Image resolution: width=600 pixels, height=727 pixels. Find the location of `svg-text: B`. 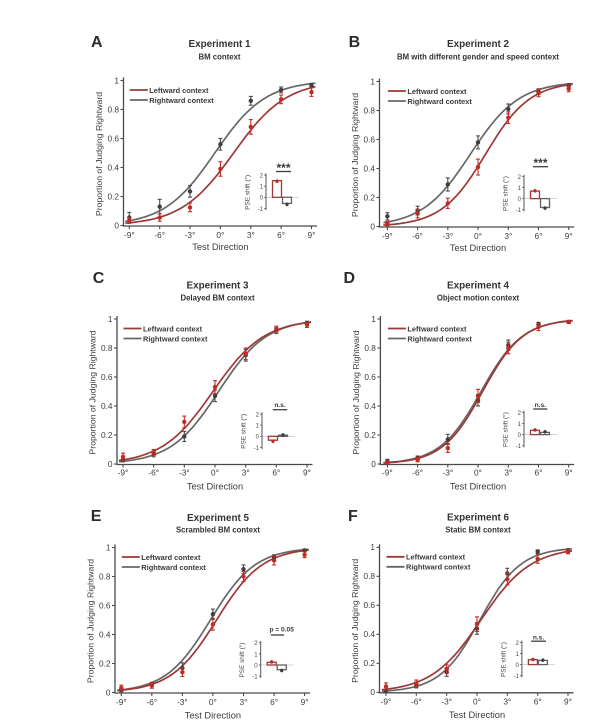

svg-text: B is located at coordinates (355, 42).